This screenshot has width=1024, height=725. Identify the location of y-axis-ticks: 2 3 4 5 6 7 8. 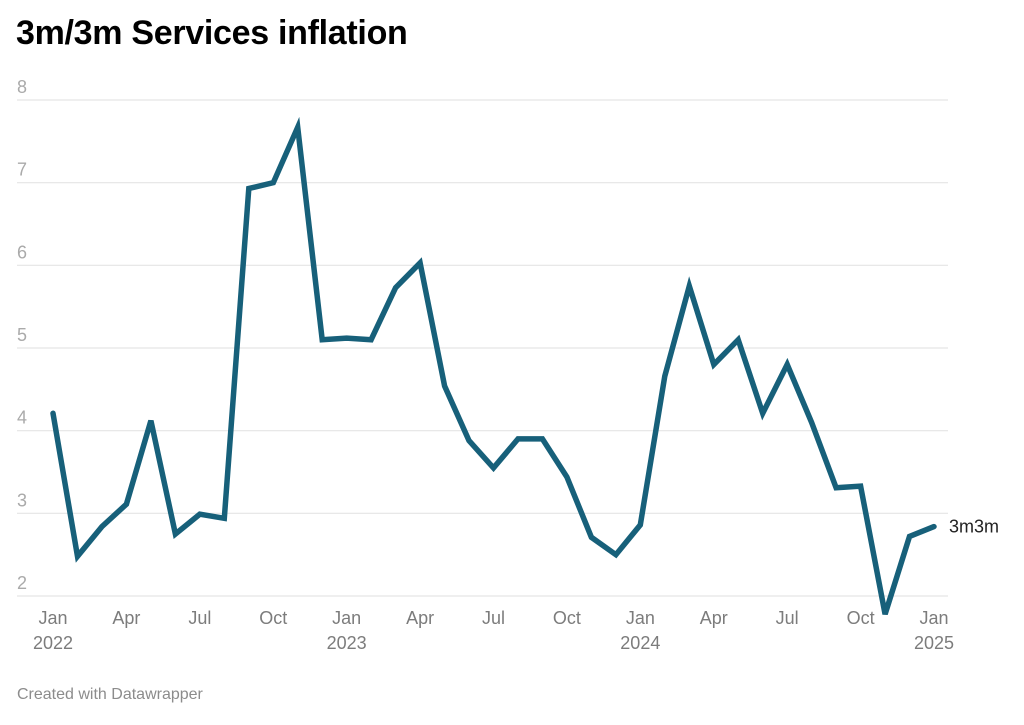
(22, 335).